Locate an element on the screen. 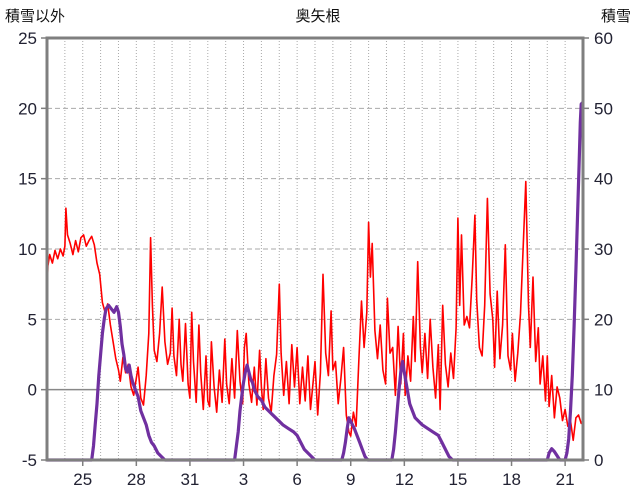 This screenshot has height=501, width=636. chart-header: 積雪以外 奥矢根 積雪 is located at coordinates (318, 14).